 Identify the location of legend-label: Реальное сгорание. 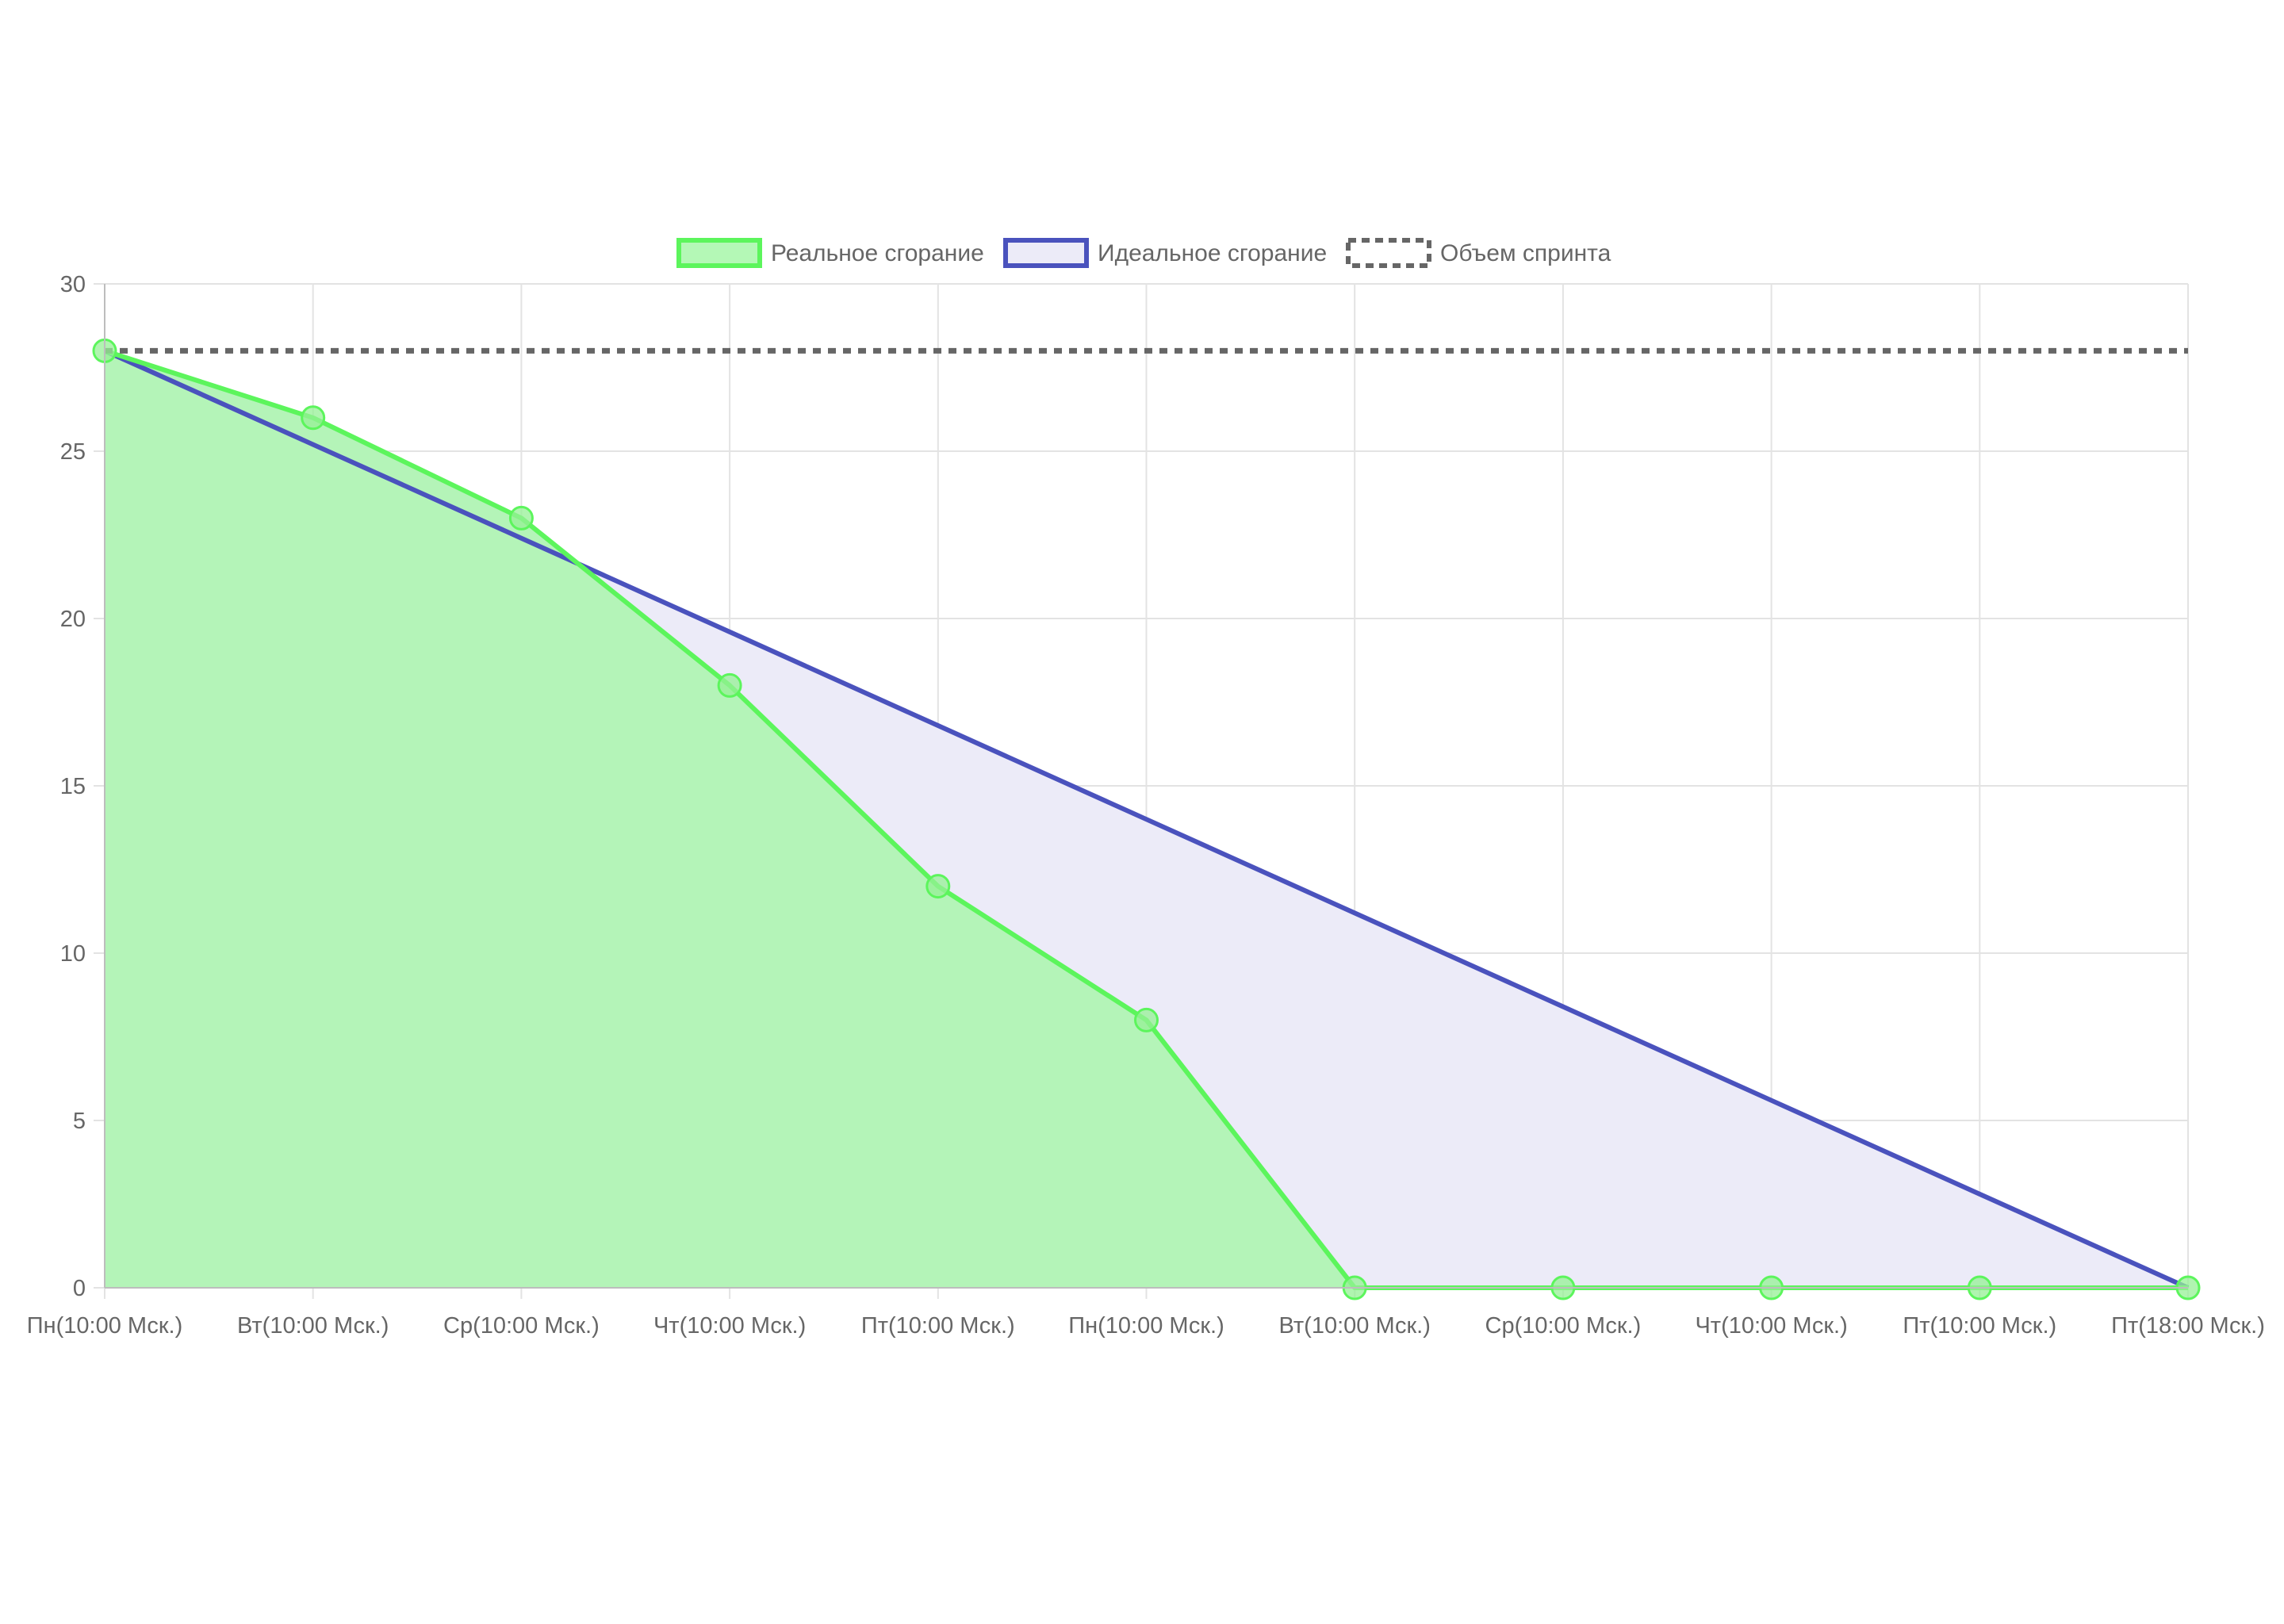
(877, 253).